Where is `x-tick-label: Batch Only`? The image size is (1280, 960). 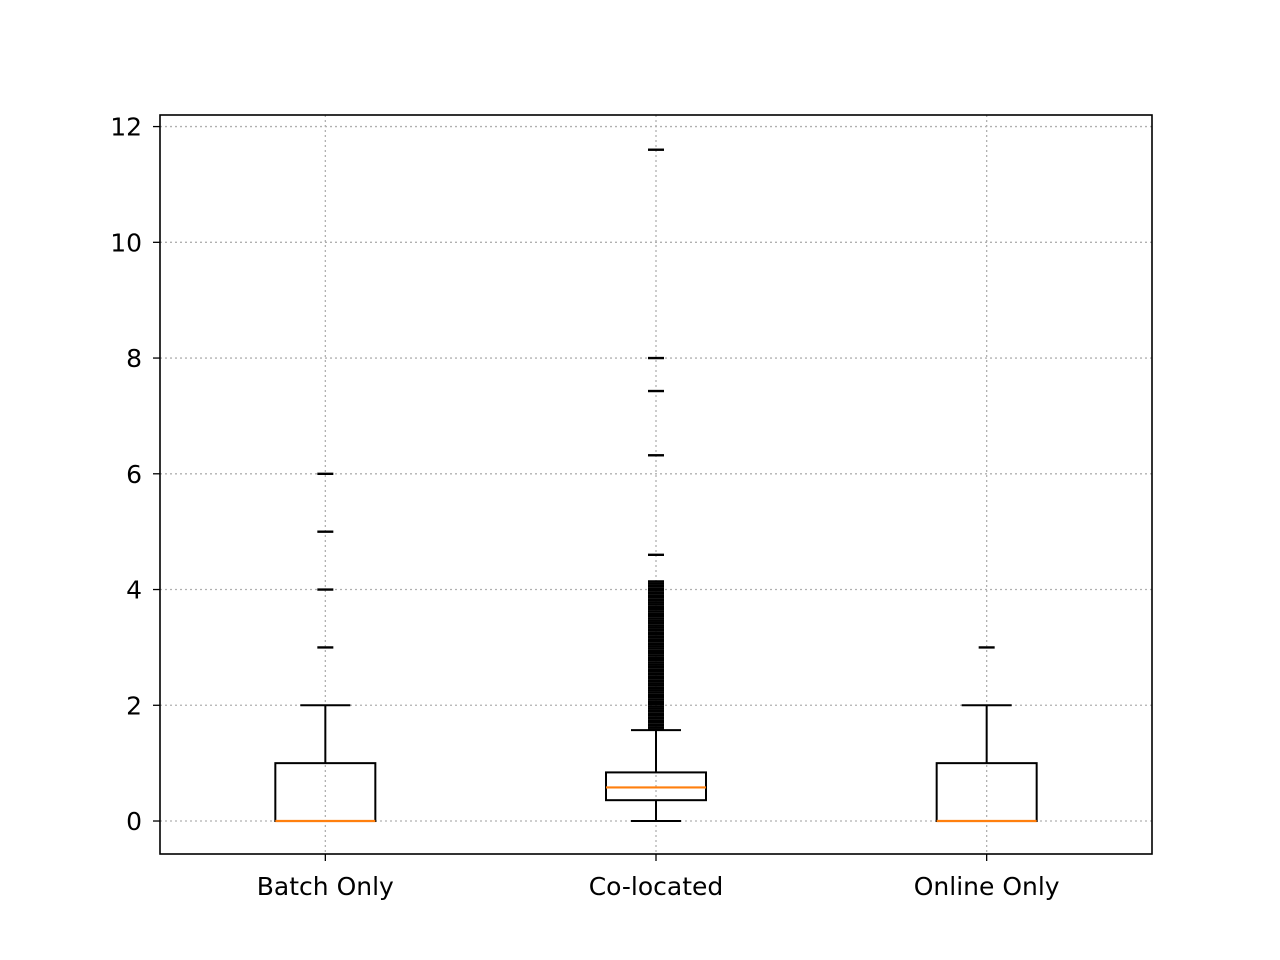
x-tick-label: Batch Only is located at coordinates (325, 886).